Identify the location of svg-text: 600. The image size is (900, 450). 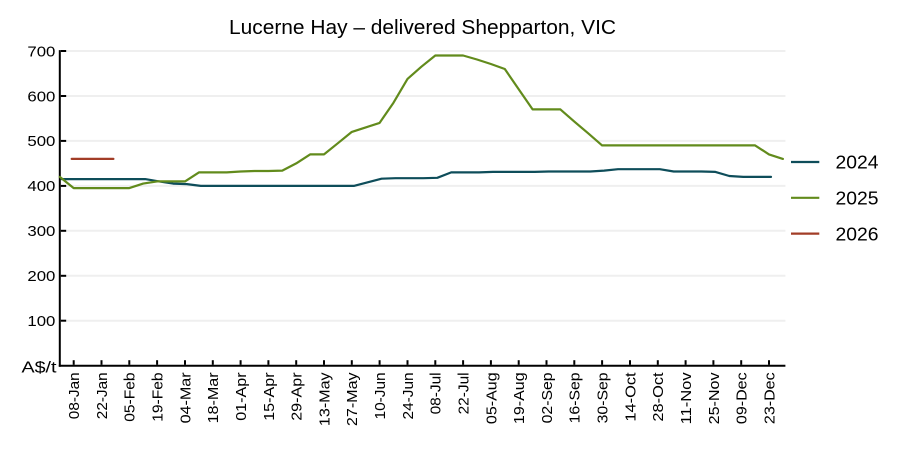
(41, 96).